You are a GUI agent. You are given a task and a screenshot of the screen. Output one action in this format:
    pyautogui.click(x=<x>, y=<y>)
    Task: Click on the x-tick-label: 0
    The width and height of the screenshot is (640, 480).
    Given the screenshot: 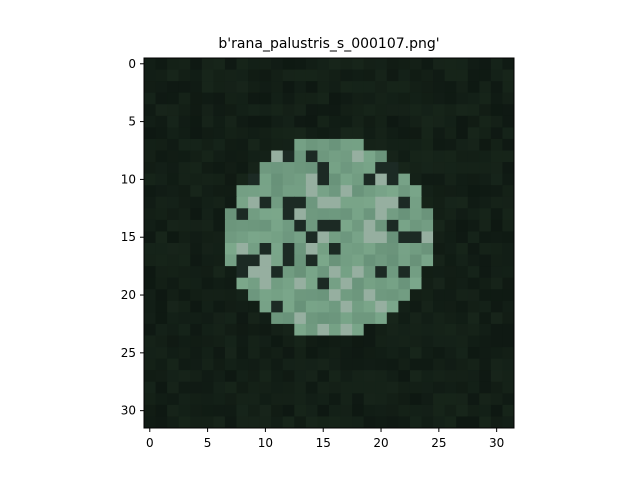 What is the action you would take?
    pyautogui.click(x=150, y=443)
    